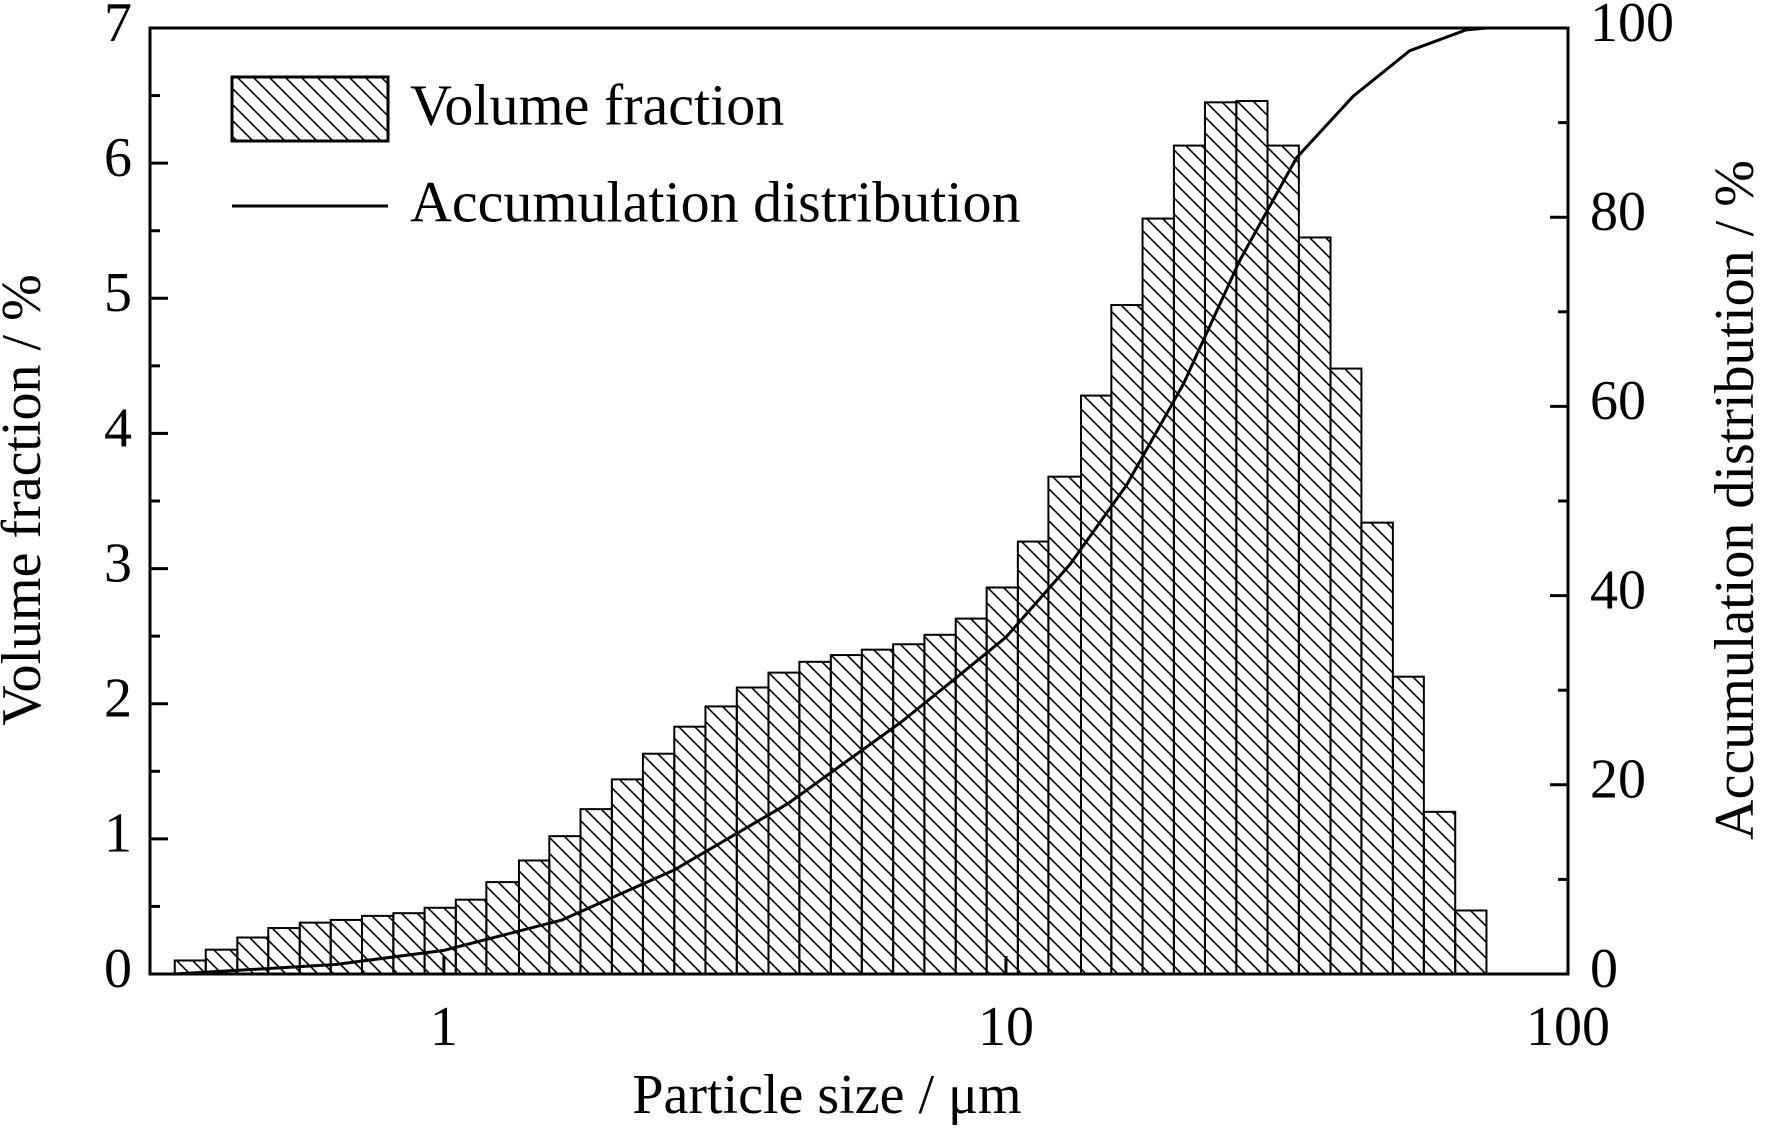 The width and height of the screenshot is (1769, 1136). Describe the element at coordinates (1006, 1027) in the screenshot. I see `x-tick-label: 10` at that location.